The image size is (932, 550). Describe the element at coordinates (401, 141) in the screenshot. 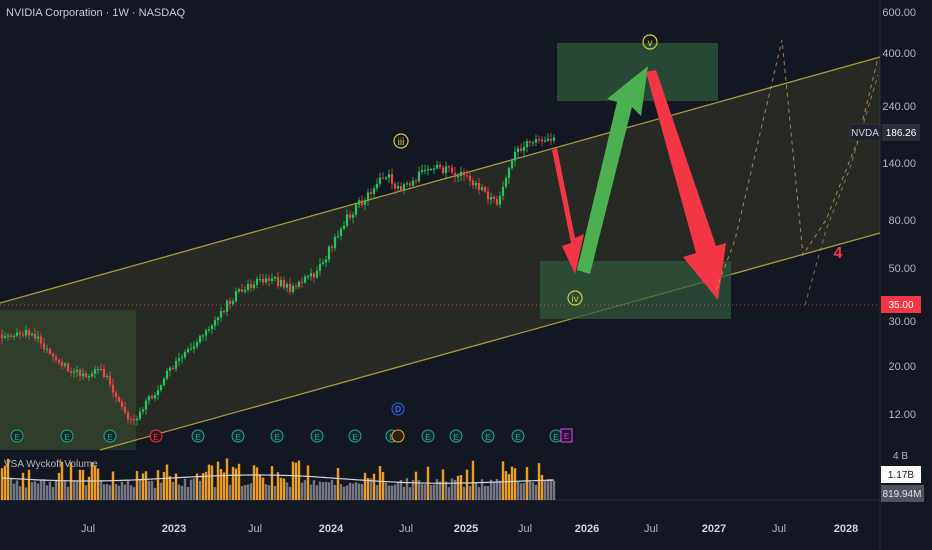

I see `wave-label-iii: iii` at that location.